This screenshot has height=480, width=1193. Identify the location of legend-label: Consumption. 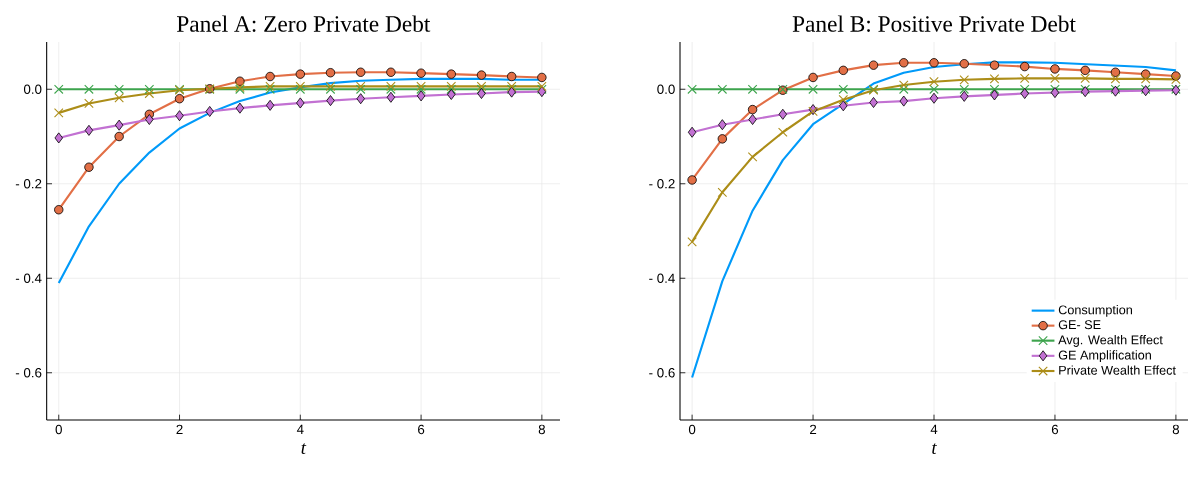
(1095, 311).